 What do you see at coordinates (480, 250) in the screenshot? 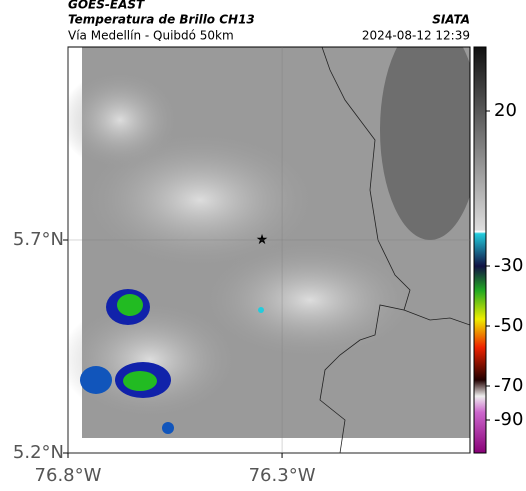
I see `colorbar` at bounding box center [480, 250].